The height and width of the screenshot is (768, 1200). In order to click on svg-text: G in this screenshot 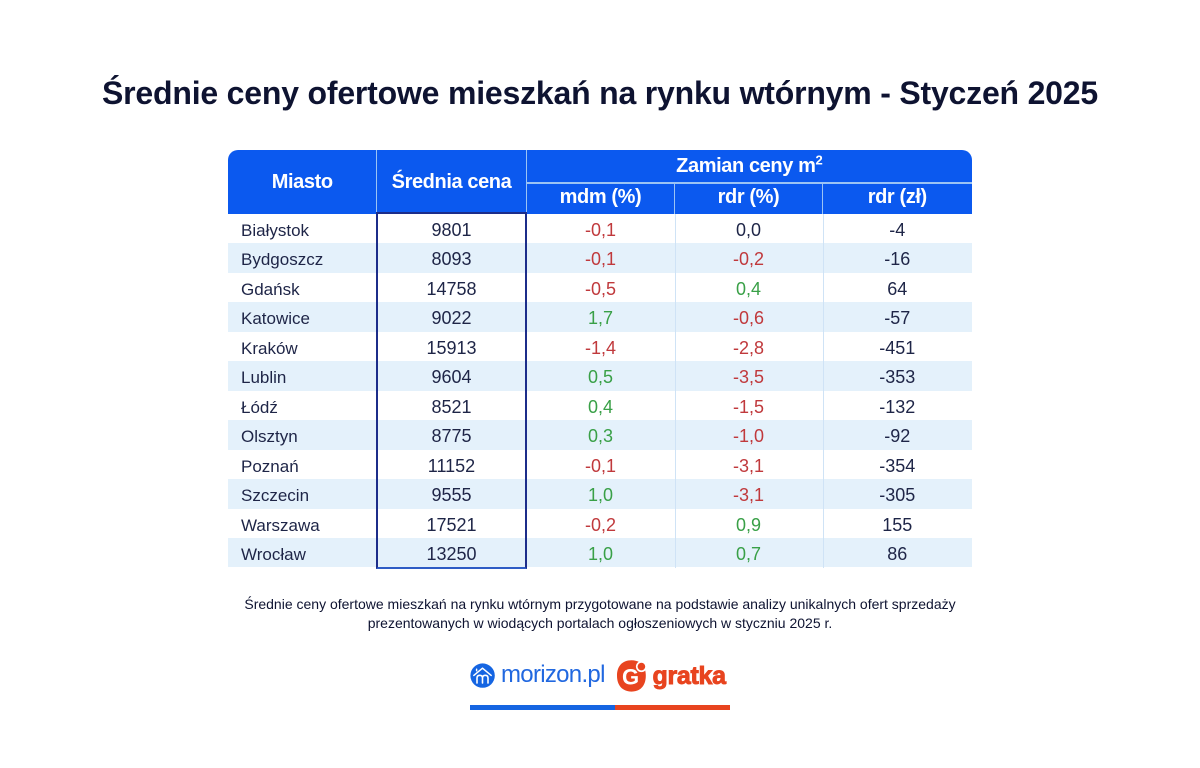, I will do `click(630, 677)`.